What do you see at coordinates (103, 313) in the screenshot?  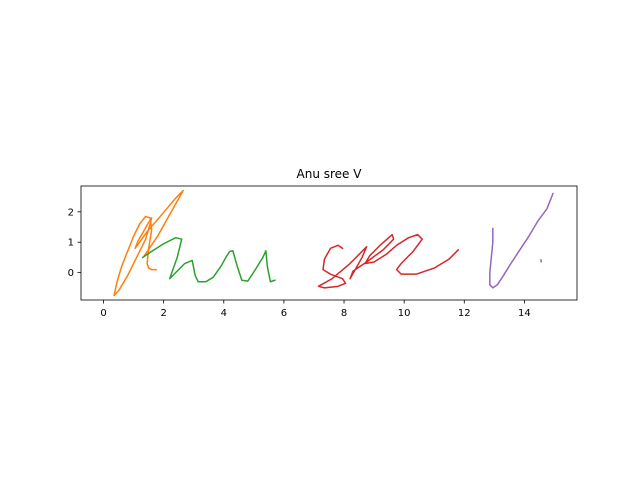 I see `x-tick-label: 0` at bounding box center [103, 313].